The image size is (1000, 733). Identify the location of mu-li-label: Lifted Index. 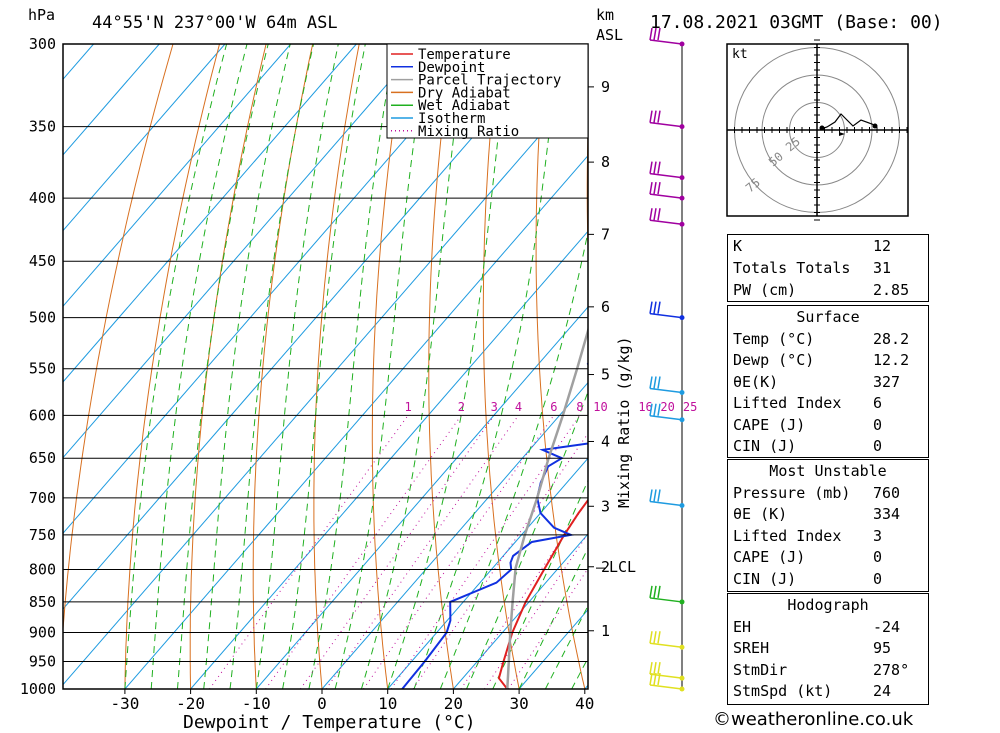
(787, 536).